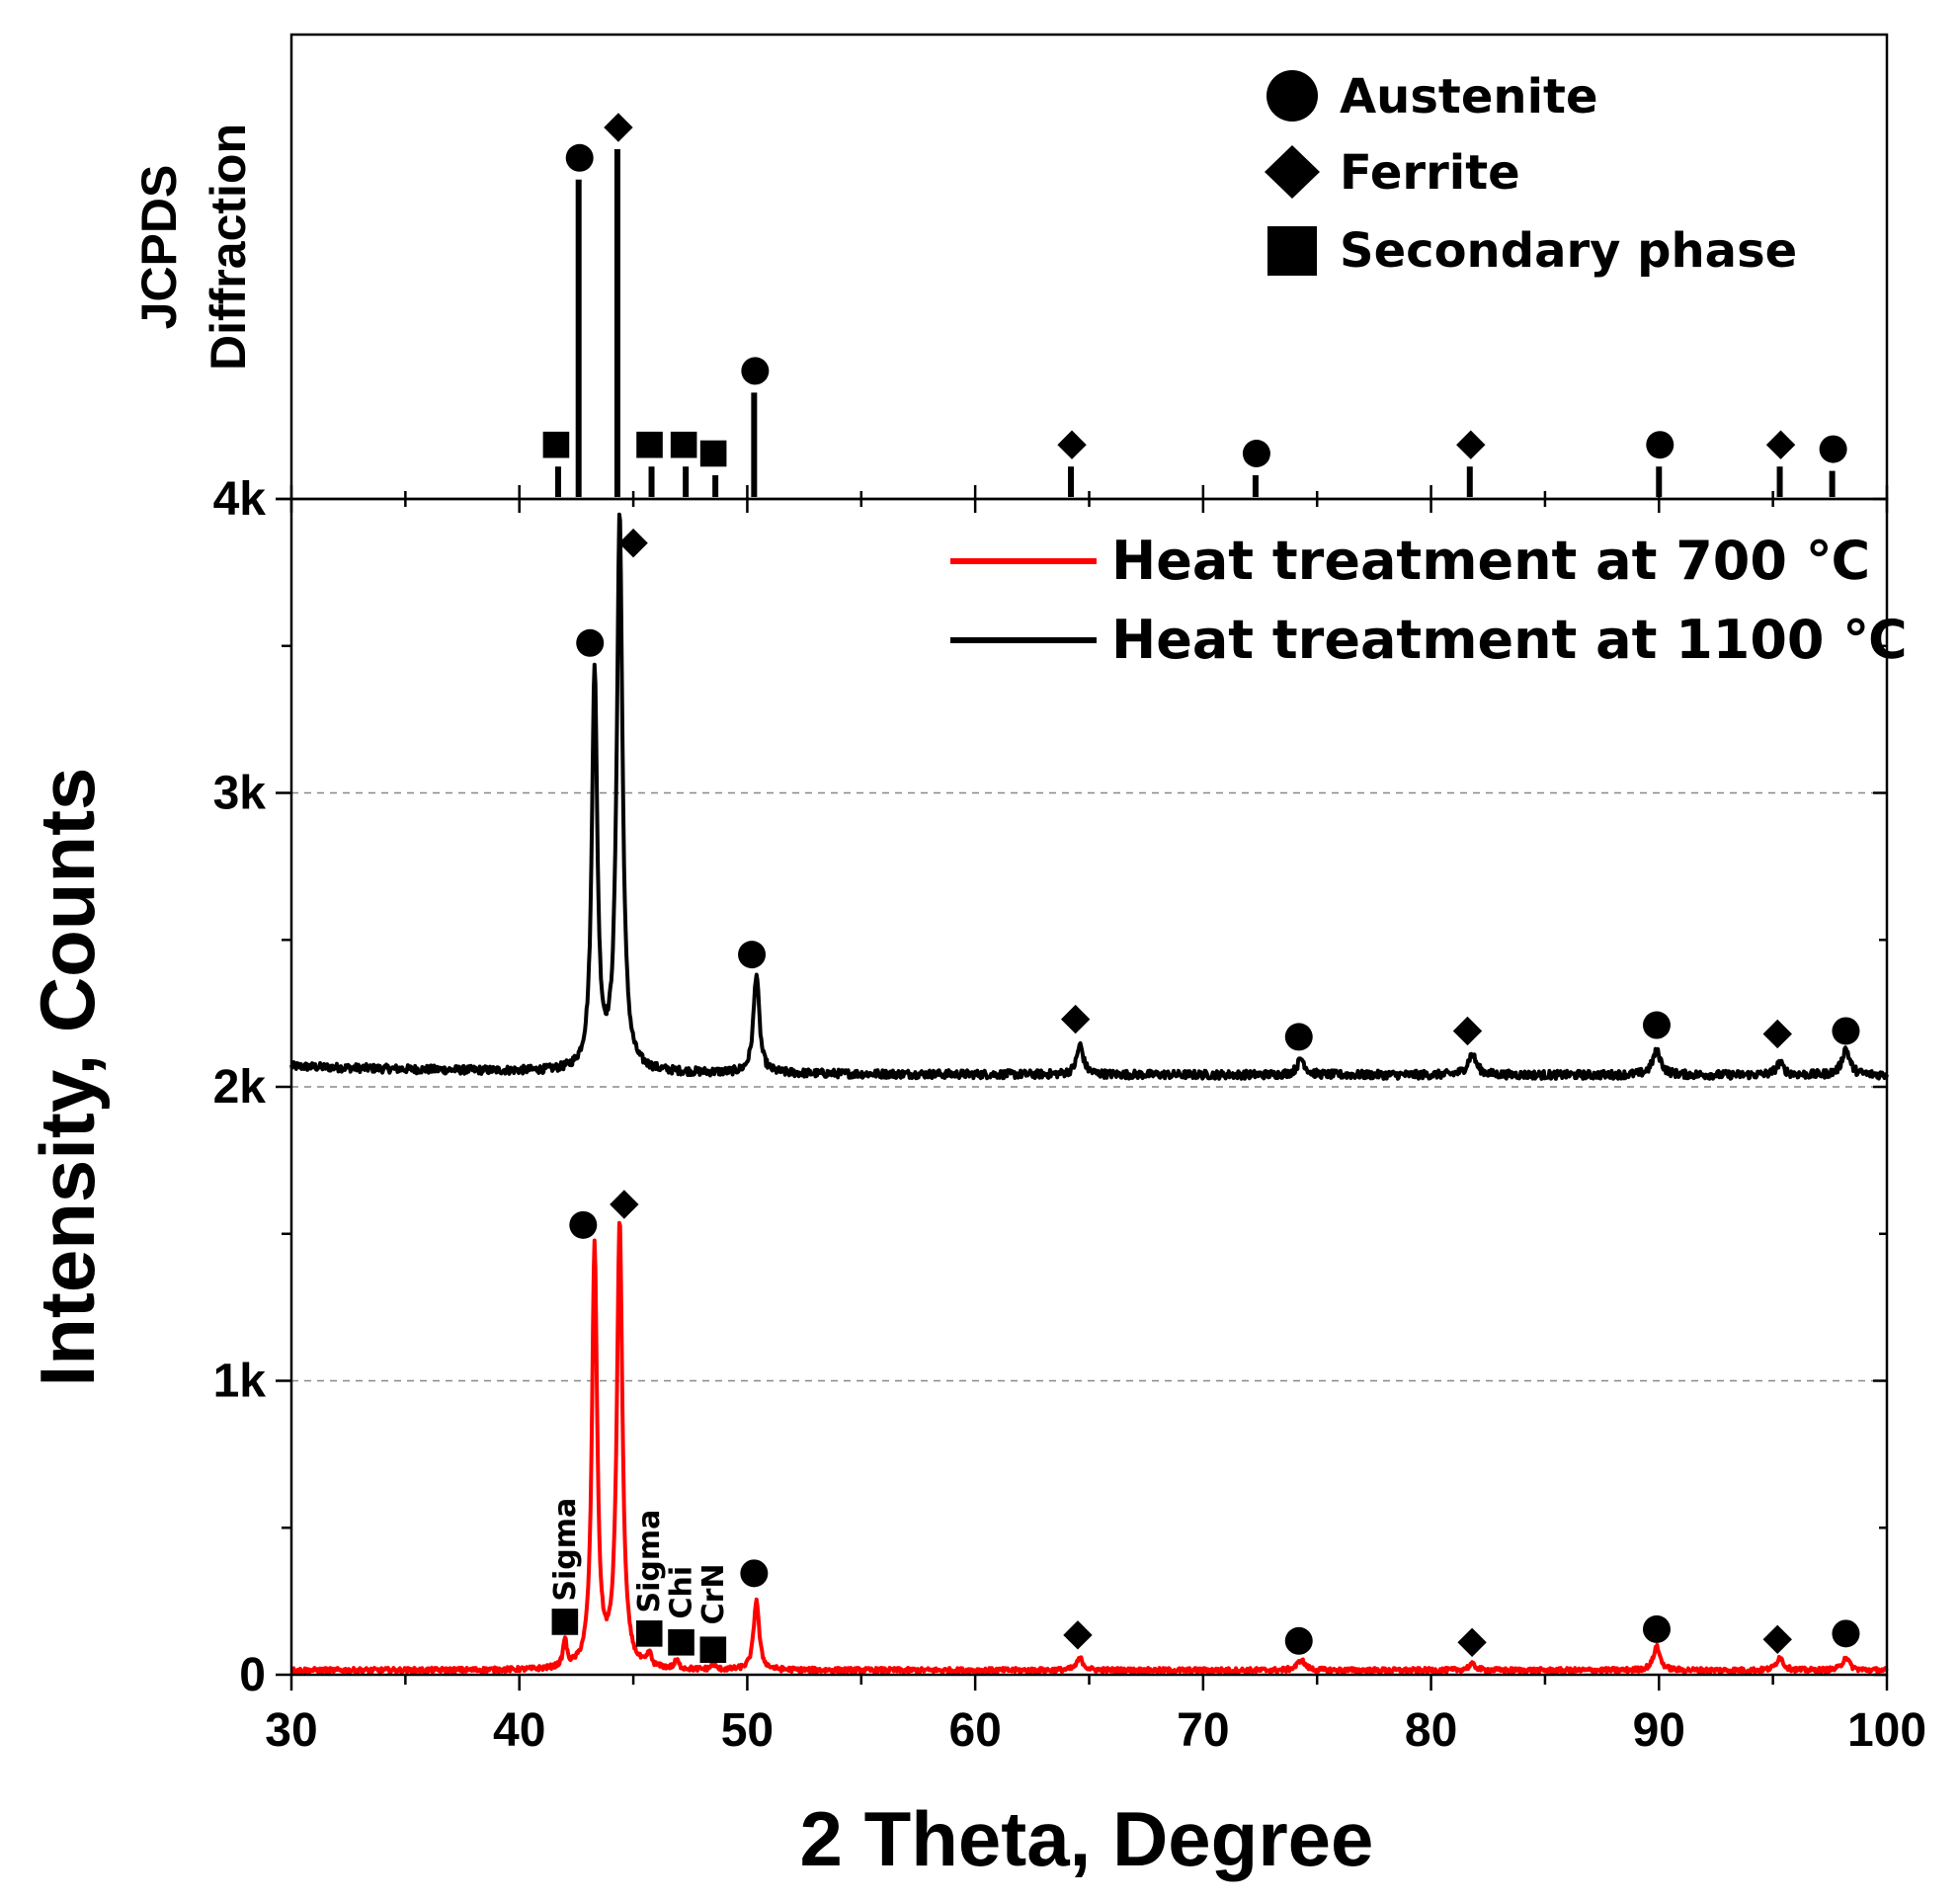 Image resolution: width=1960 pixels, height=1901 pixels. What do you see at coordinates (240, 1087) in the screenshot?
I see `y-tick-label: 2k` at bounding box center [240, 1087].